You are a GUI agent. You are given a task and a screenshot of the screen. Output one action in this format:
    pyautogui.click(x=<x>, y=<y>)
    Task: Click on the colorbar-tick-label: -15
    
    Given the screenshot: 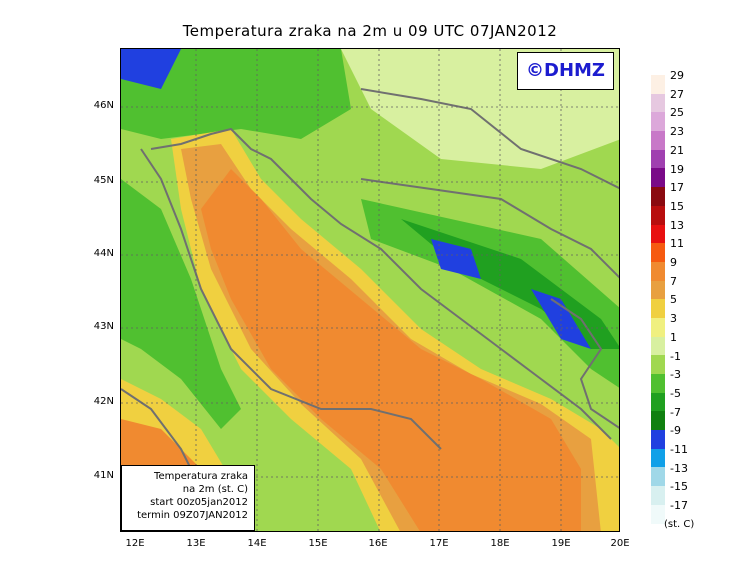 What is the action you would take?
    pyautogui.click(x=679, y=487)
    